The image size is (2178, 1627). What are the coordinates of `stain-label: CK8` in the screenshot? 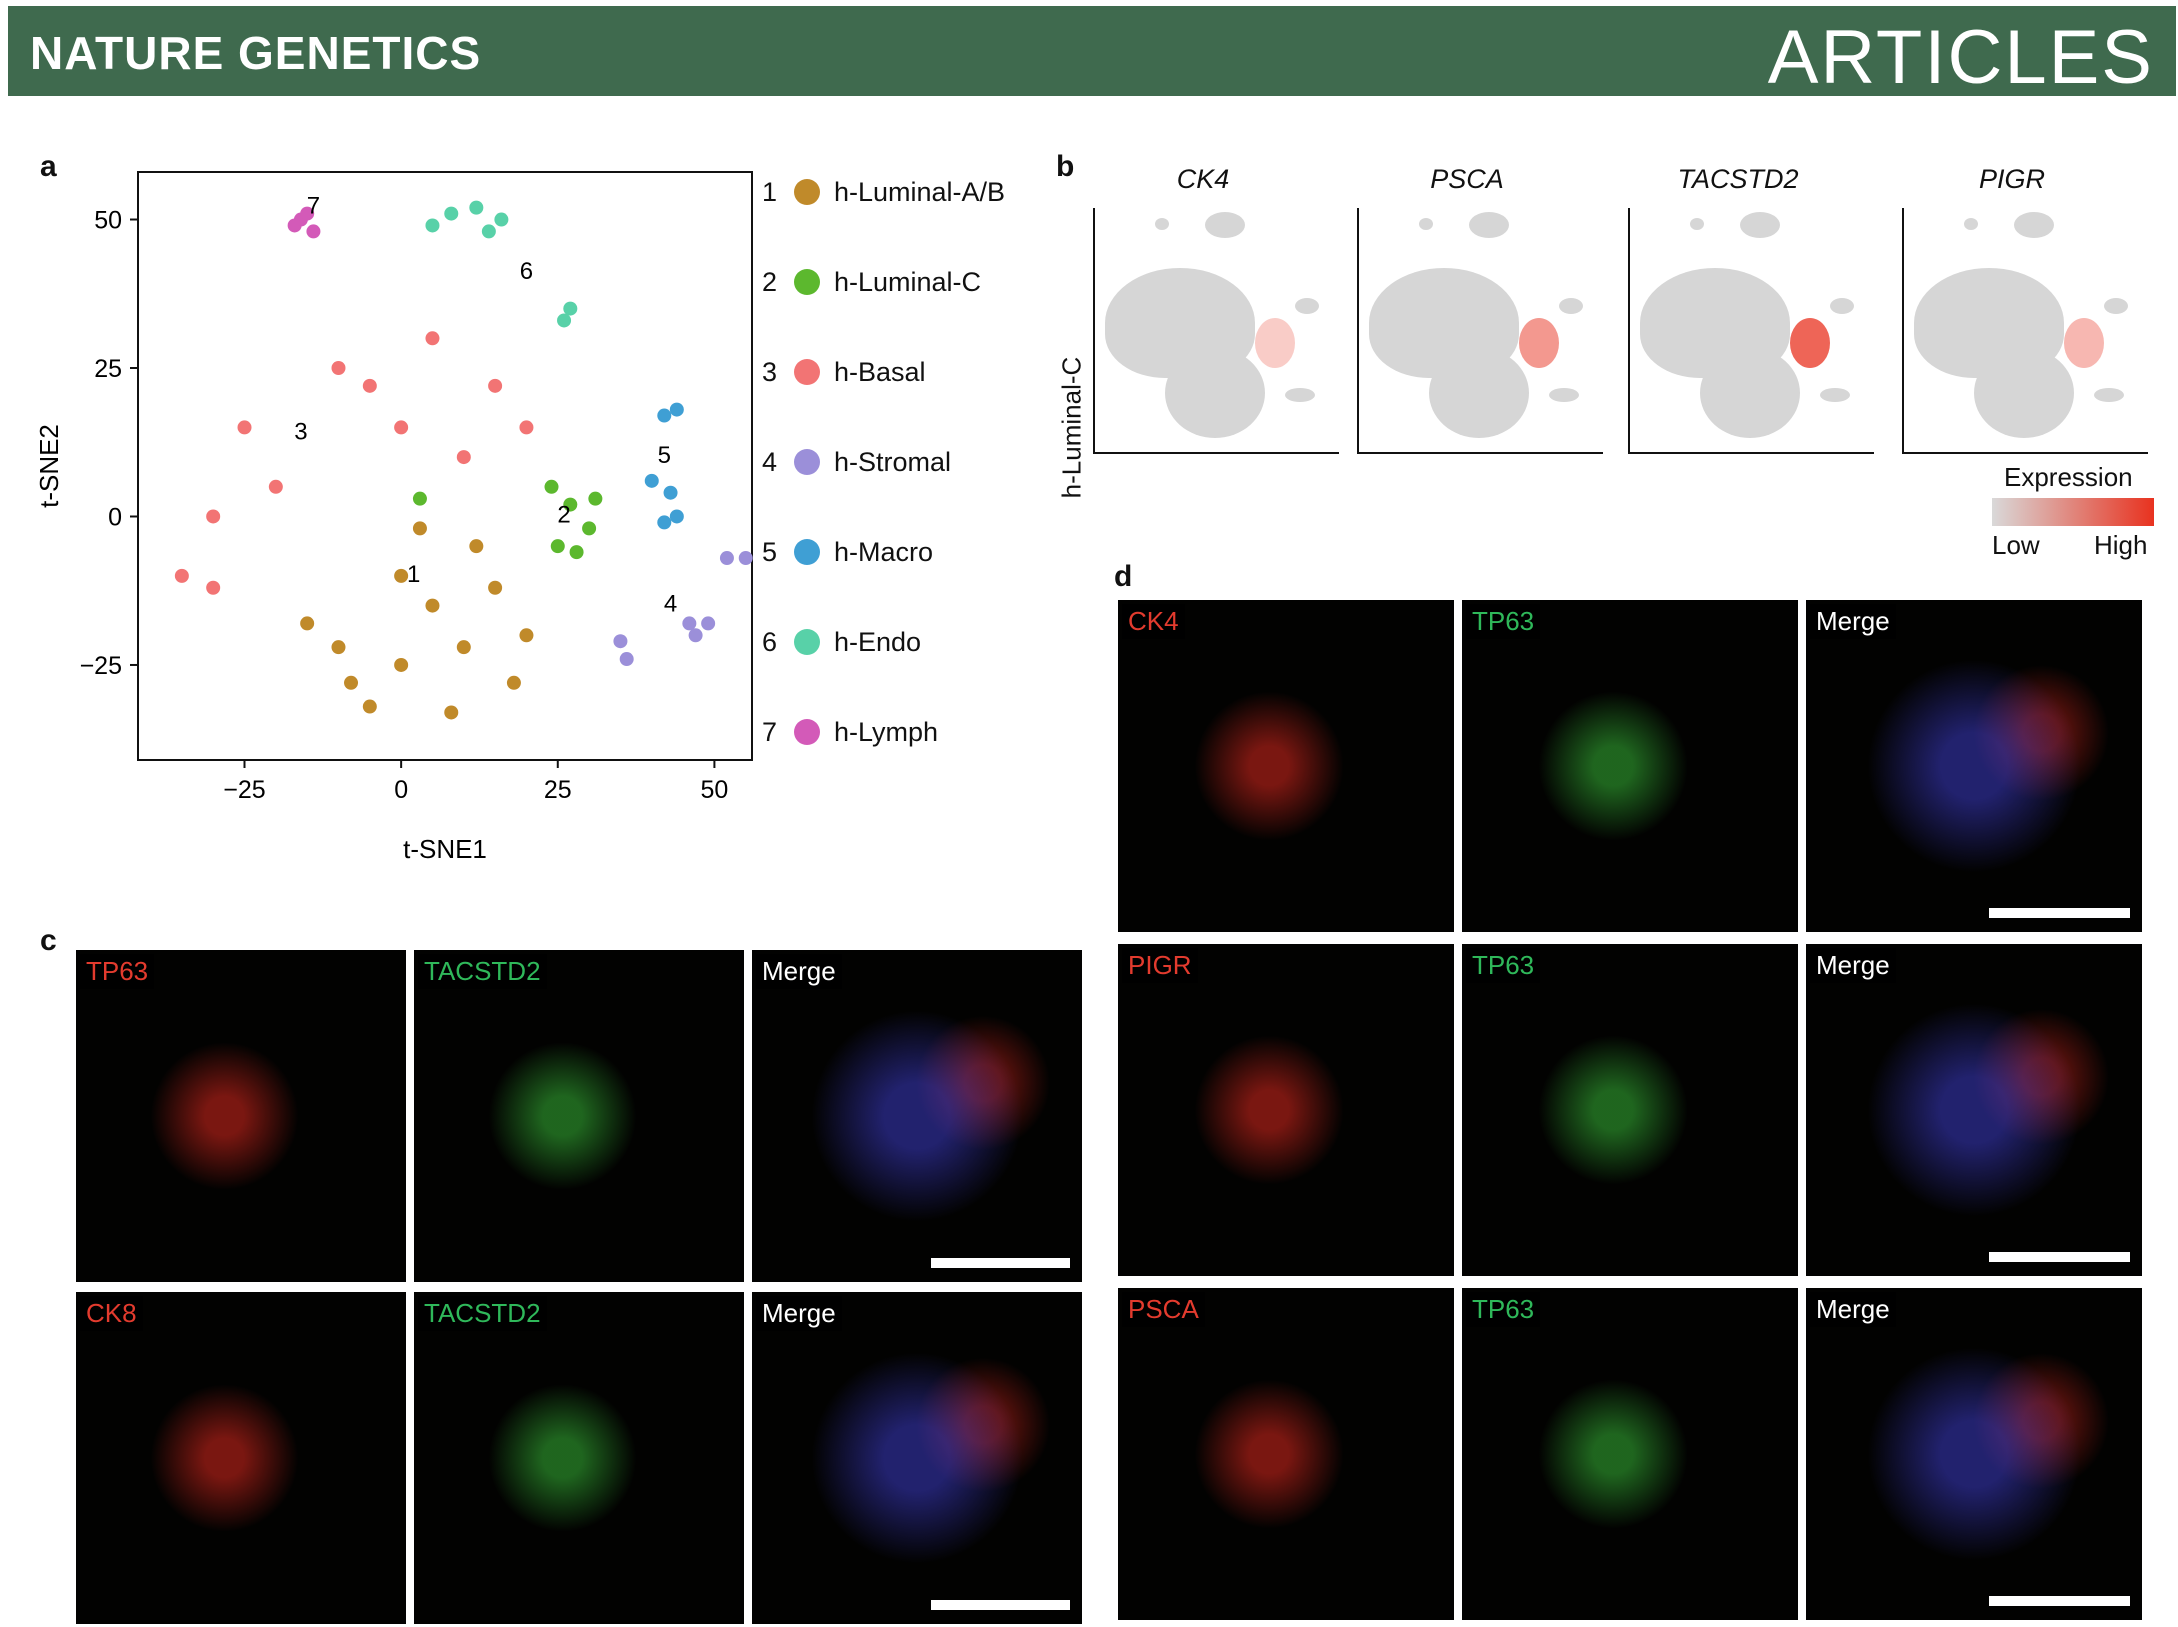 It's located at (111, 1313).